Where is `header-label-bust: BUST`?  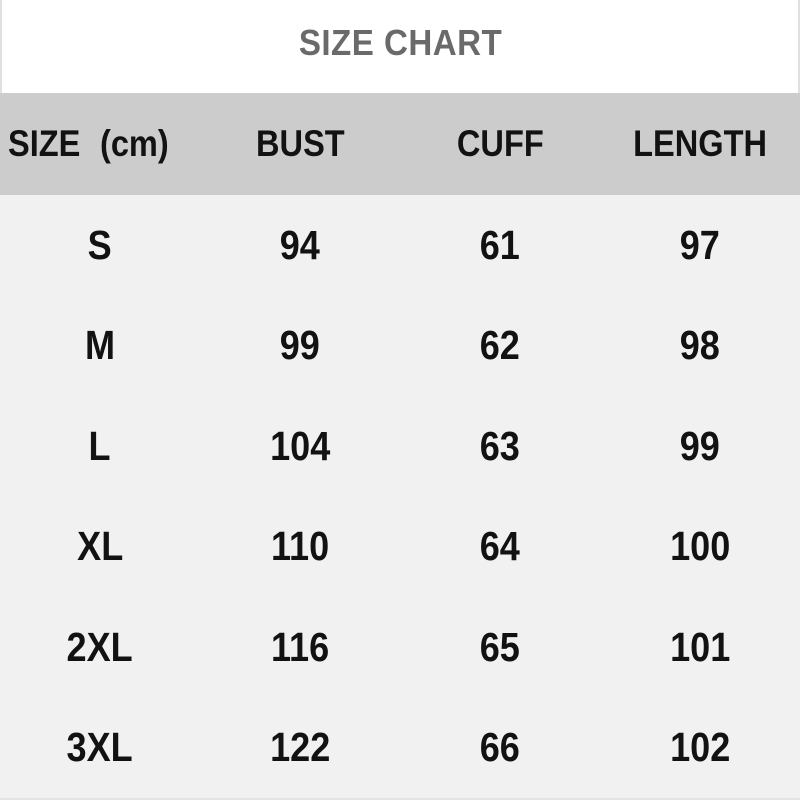 header-label-bust: BUST is located at coordinates (300, 143).